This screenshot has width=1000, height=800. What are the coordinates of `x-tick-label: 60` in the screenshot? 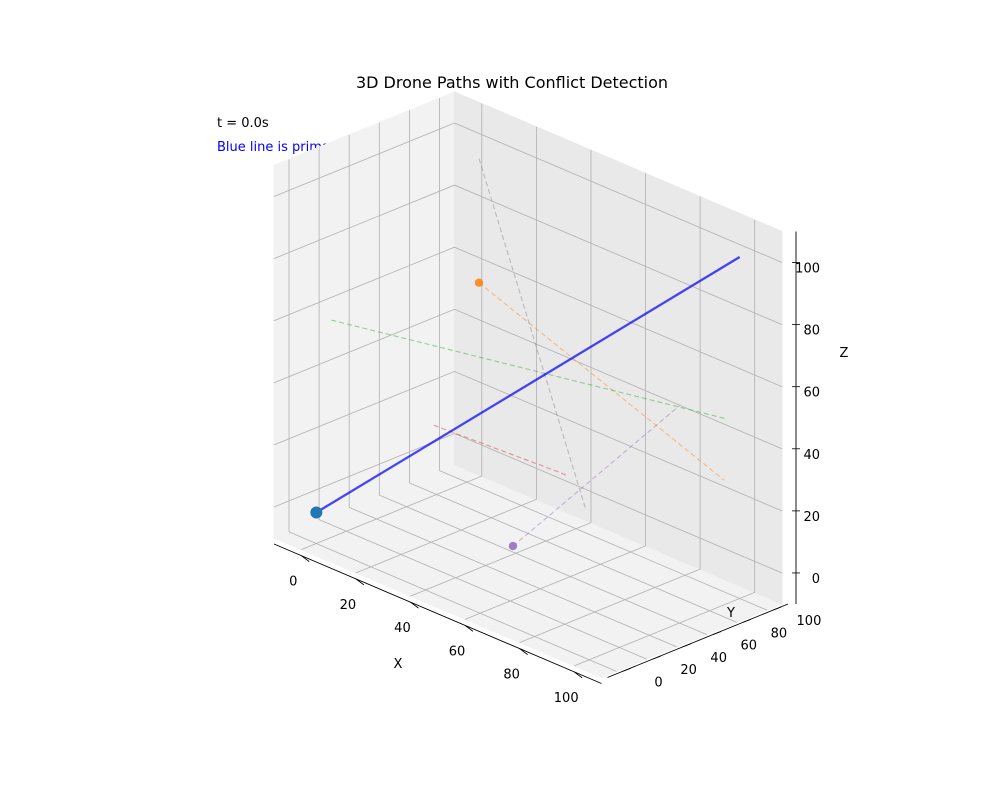 It's located at (457, 651).